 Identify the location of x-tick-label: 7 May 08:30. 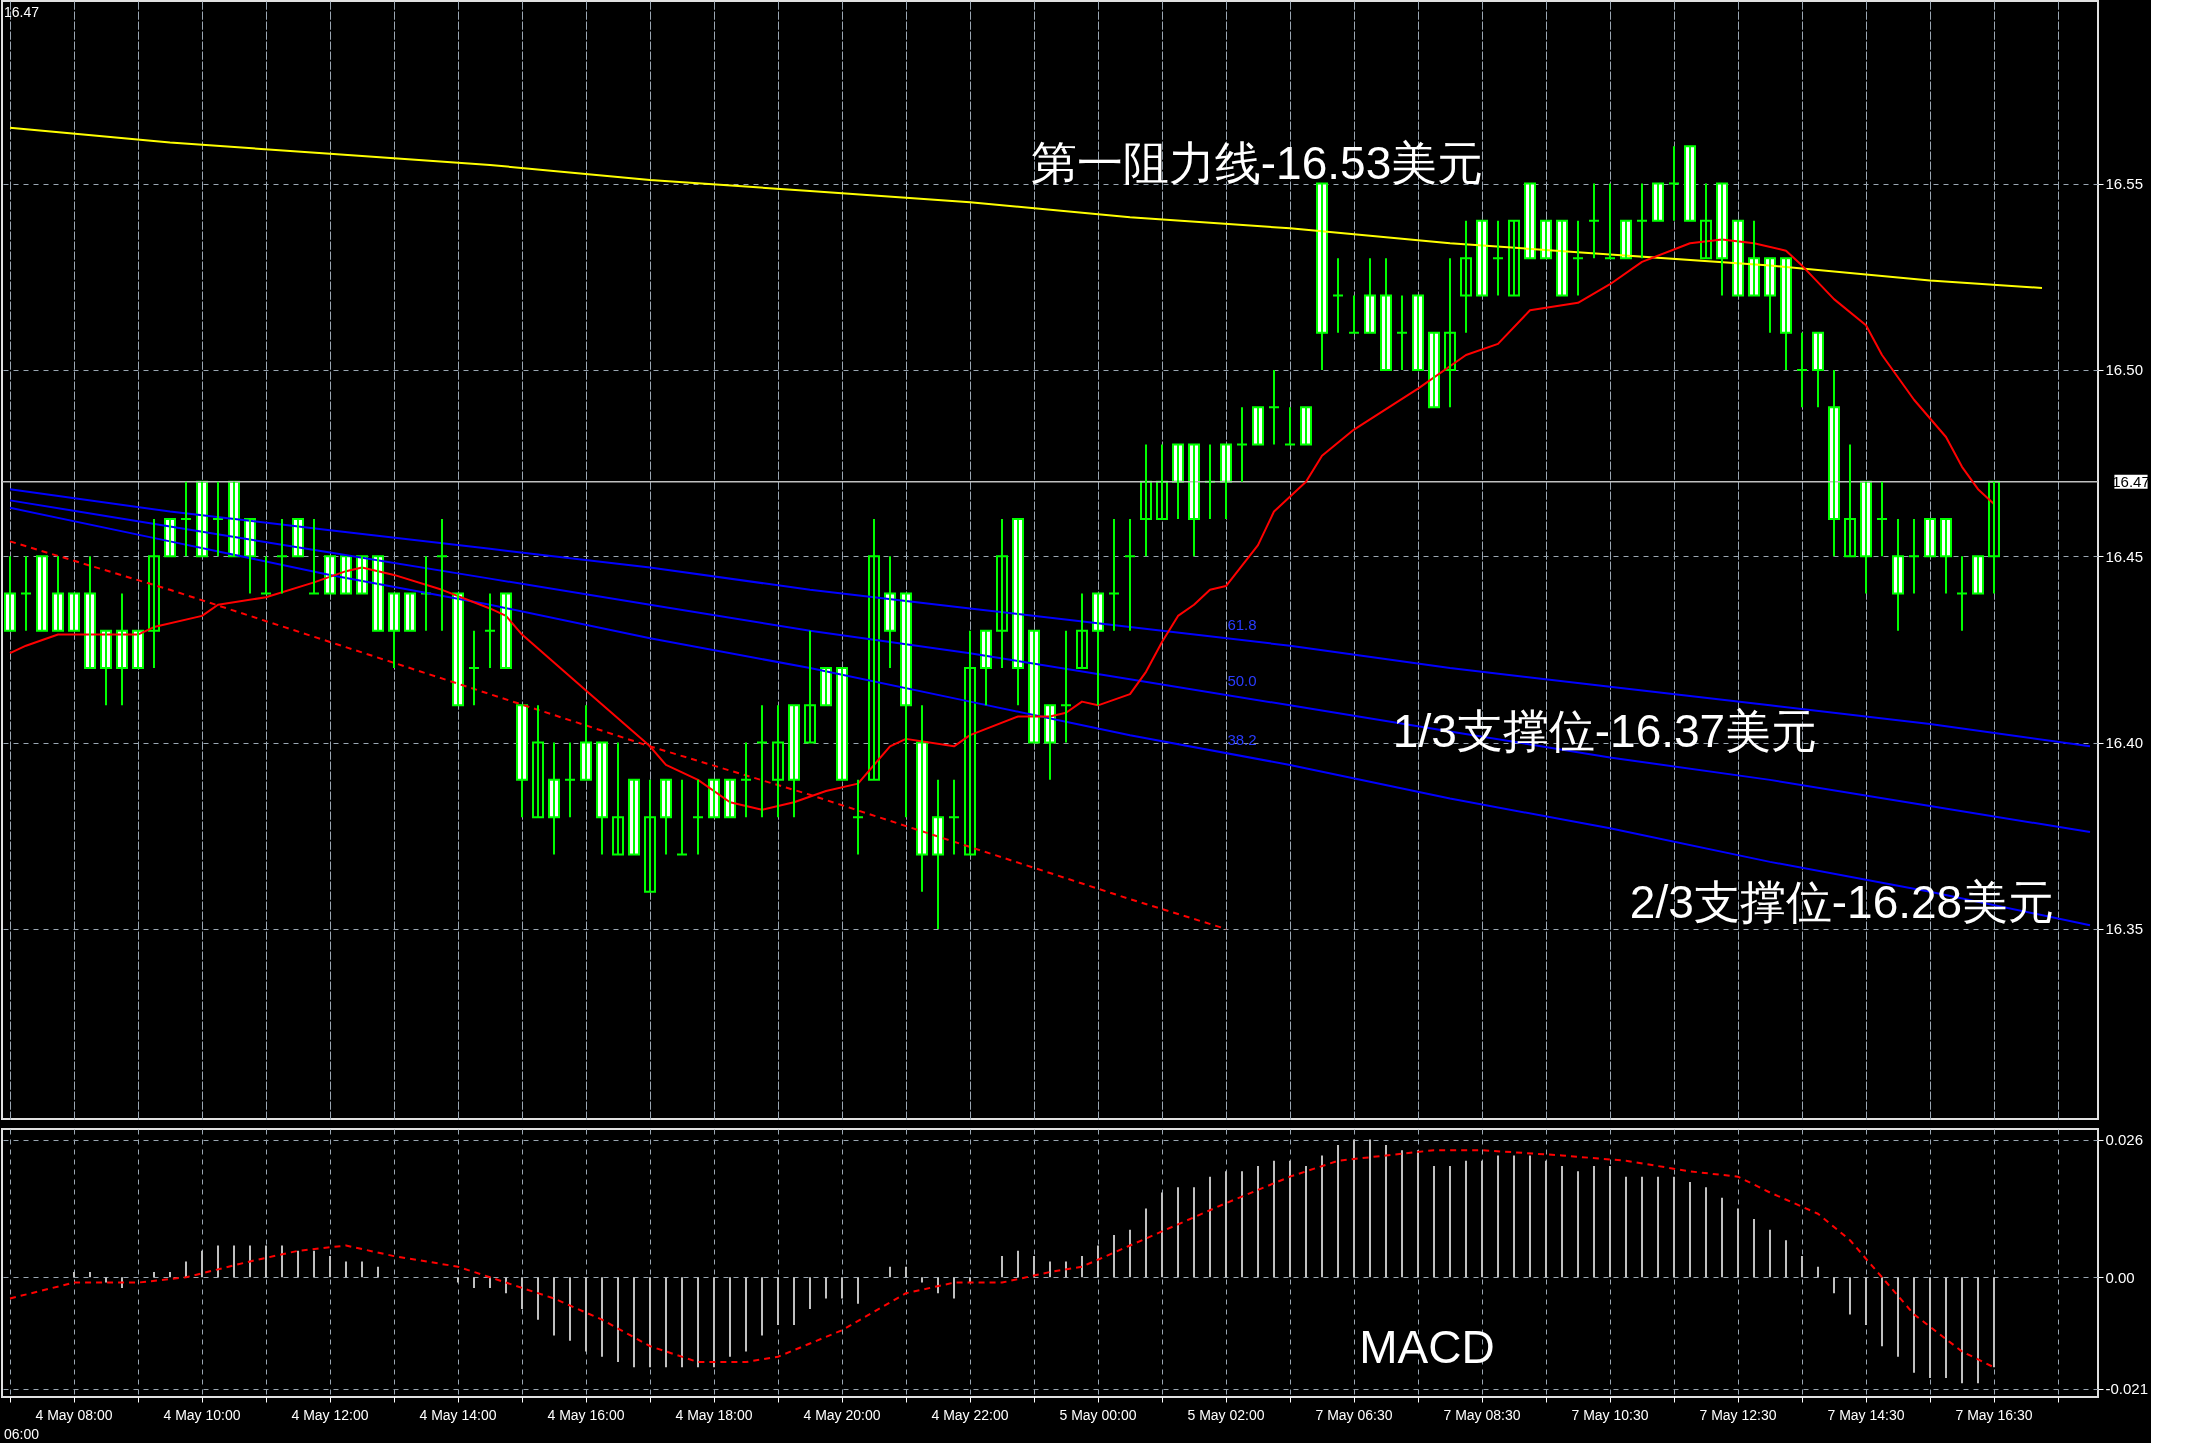
(1482, 1414).